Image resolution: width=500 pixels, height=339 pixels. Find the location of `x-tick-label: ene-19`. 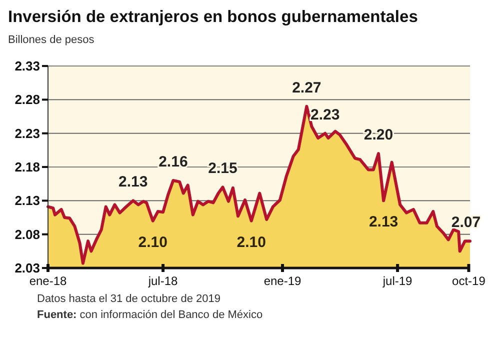

x-tick-label: ene-19 is located at coordinates (283, 281).